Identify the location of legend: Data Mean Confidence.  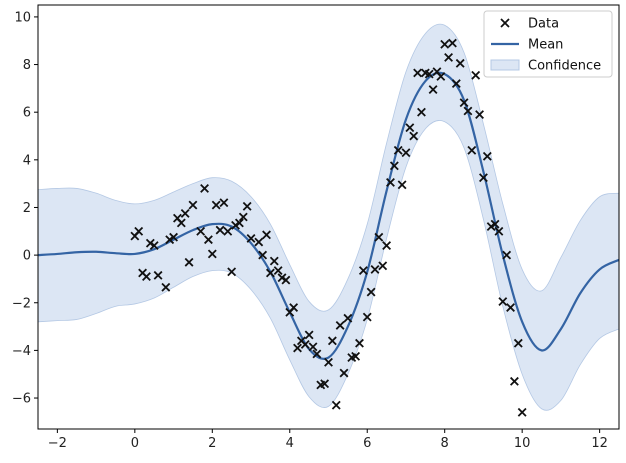
(548, 44).